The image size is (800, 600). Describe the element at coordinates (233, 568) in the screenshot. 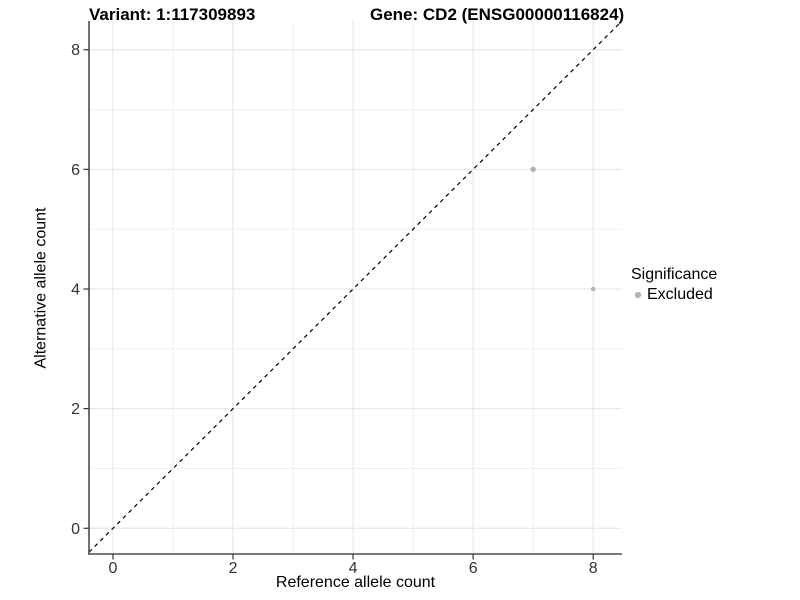

I see `x-tick-label: 2` at that location.